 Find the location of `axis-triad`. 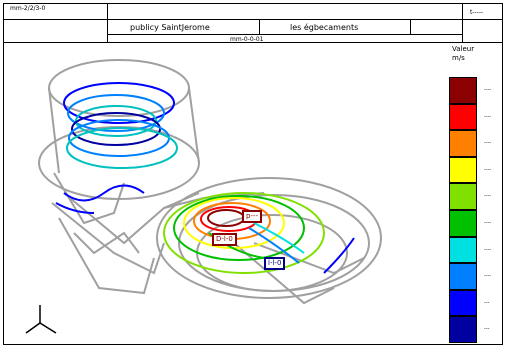

axis-triad is located at coordinates (41, 319).